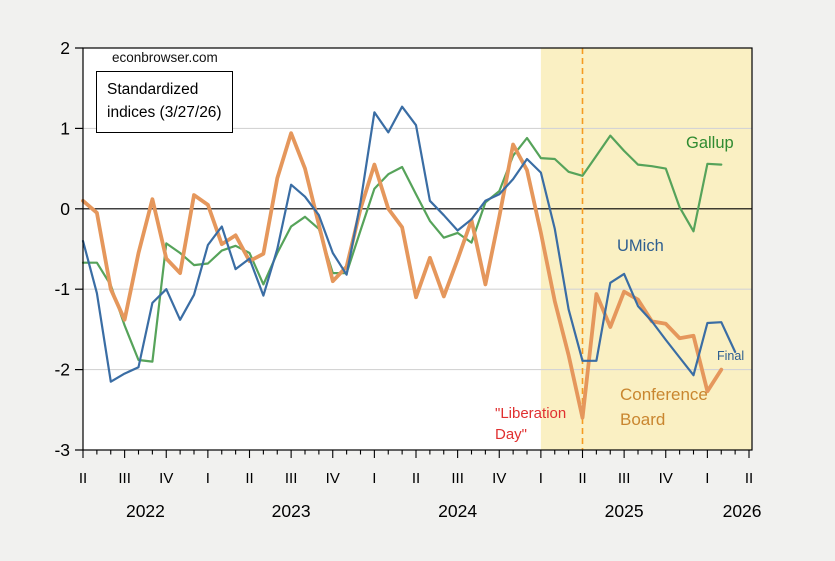 The width and height of the screenshot is (835, 561). I want to click on y-tick-label: -1, so click(62, 289).